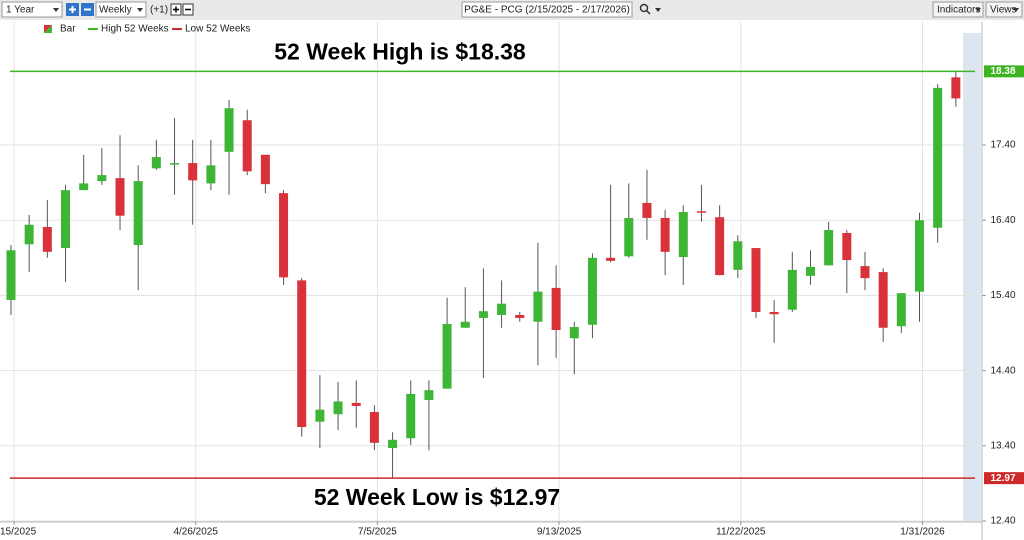 The width and height of the screenshot is (1024, 540). I want to click on indicators-text: Indicators, so click(958, 10).